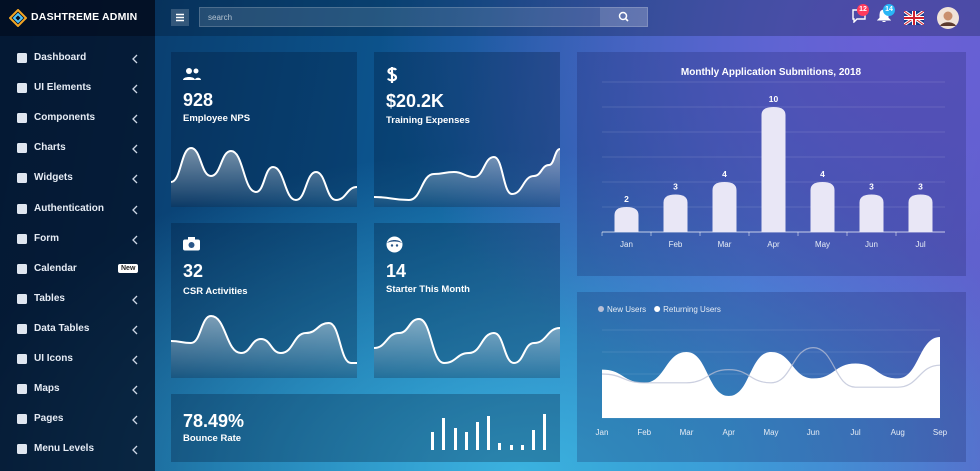 Image resolution: width=980 pixels, height=471 pixels. Describe the element at coordinates (50, 148) in the screenshot. I see `menu-label: Charts` at that location.